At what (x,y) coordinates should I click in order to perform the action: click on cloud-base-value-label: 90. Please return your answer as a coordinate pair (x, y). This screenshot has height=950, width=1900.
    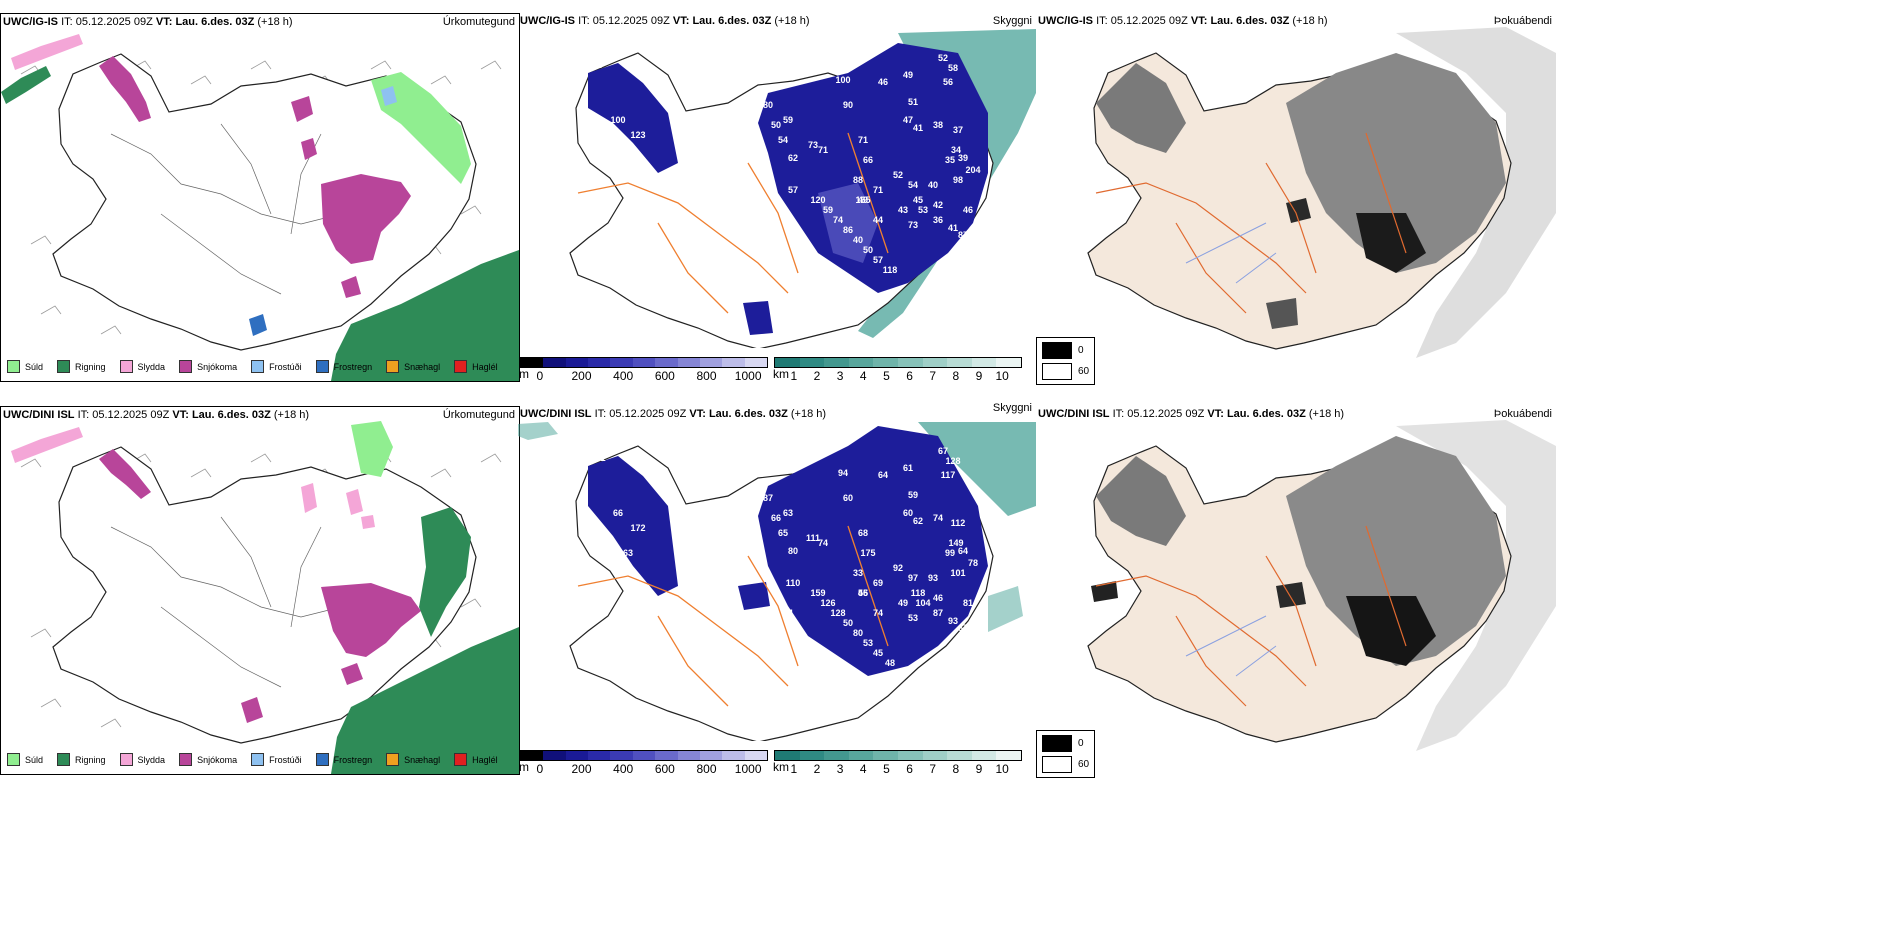
    Looking at the image, I should click on (848, 105).